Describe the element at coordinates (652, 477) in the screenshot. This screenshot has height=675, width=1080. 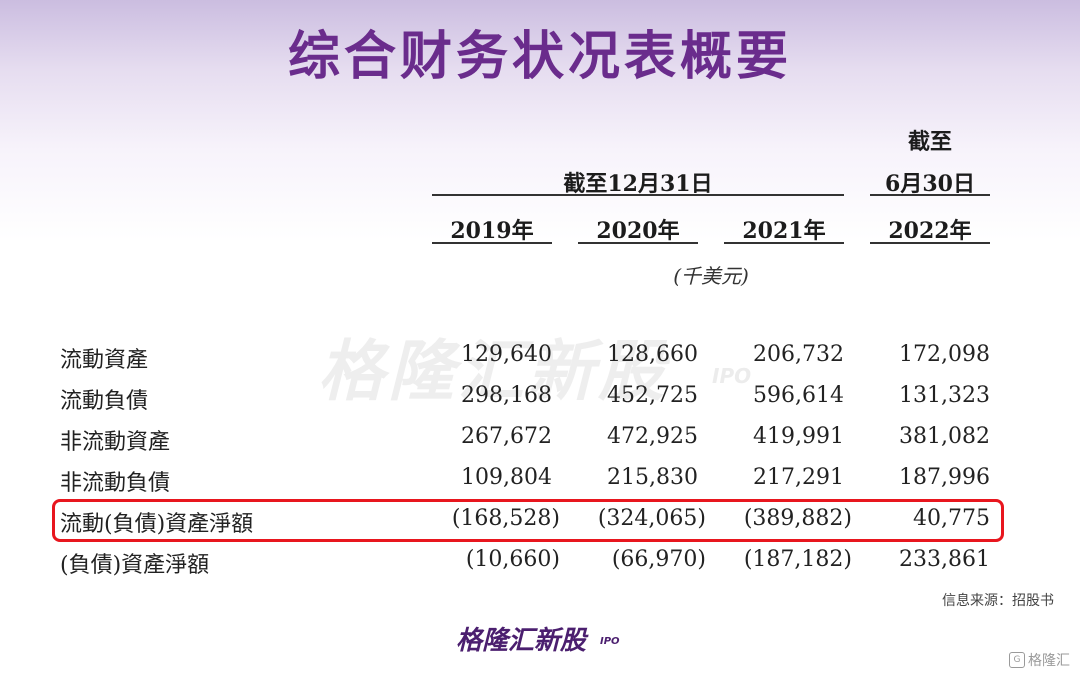
I see `row-value: 215,830` at that location.